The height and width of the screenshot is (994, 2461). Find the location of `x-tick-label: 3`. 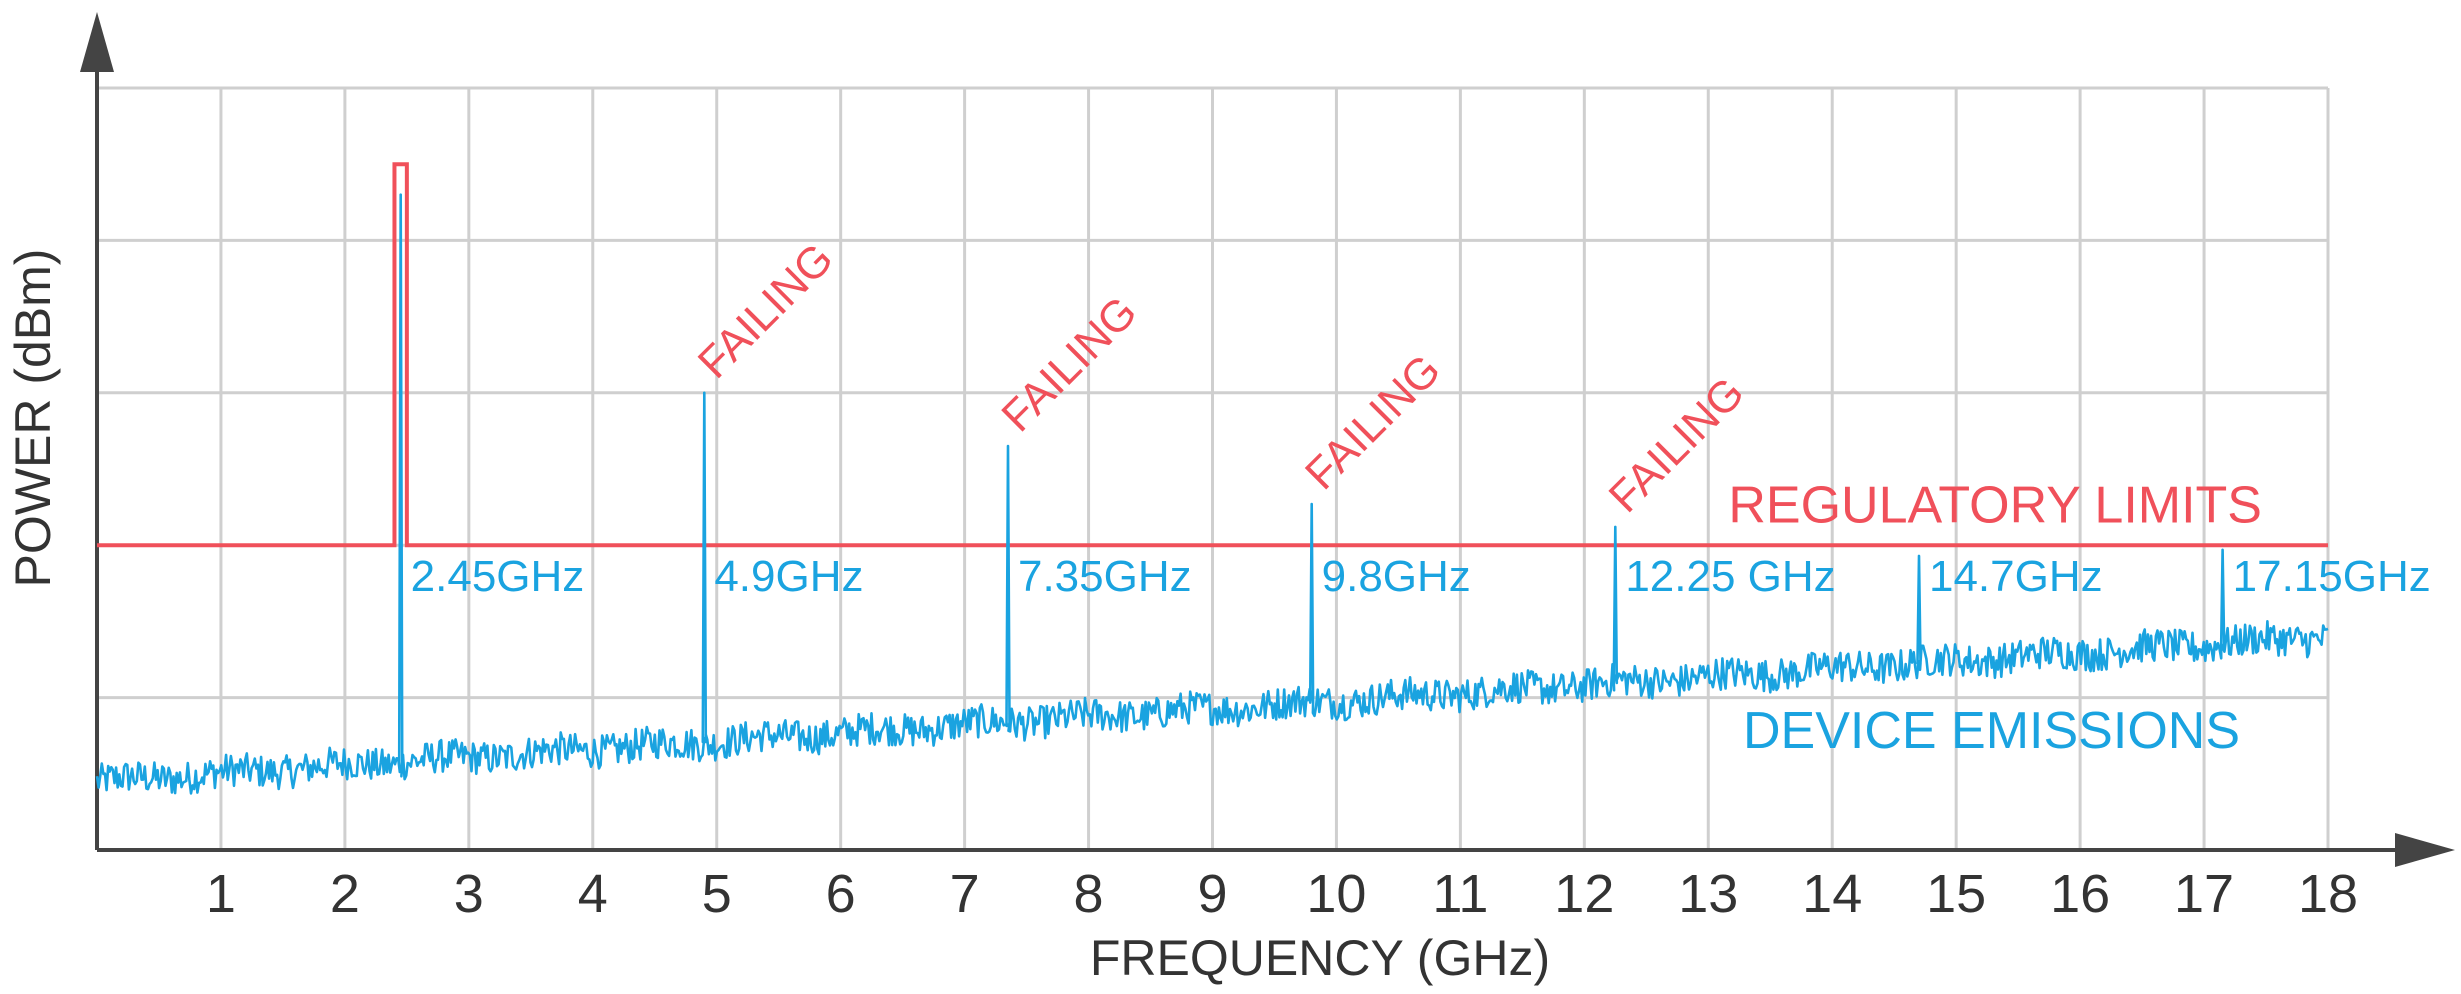

x-tick-label: 3 is located at coordinates (469, 894).